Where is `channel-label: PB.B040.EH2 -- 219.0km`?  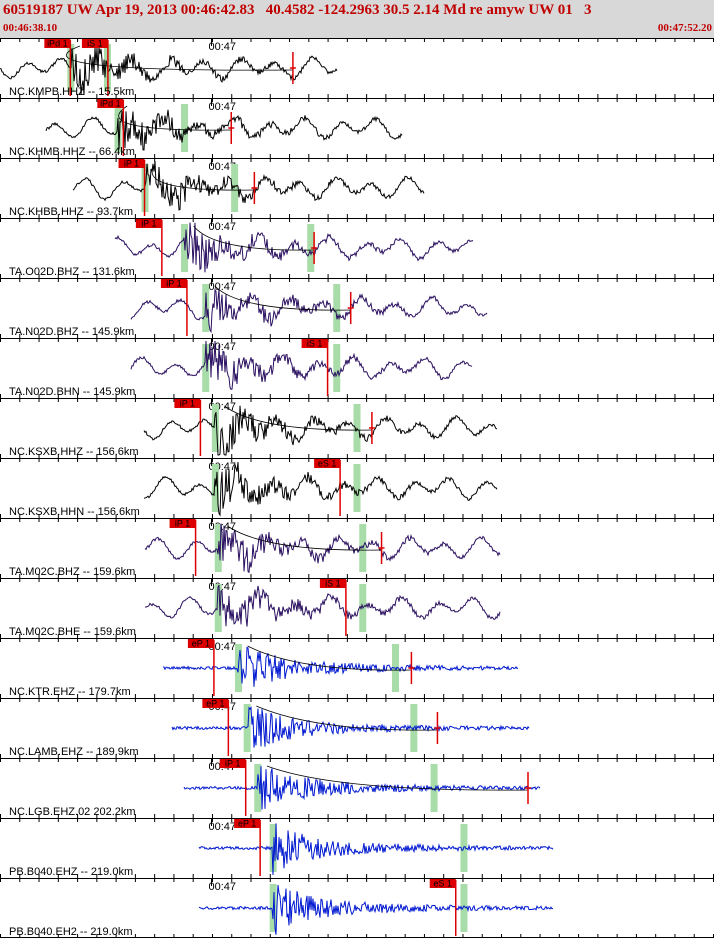
channel-label: PB.B040.EH2 -- 219.0km is located at coordinates (71, 932).